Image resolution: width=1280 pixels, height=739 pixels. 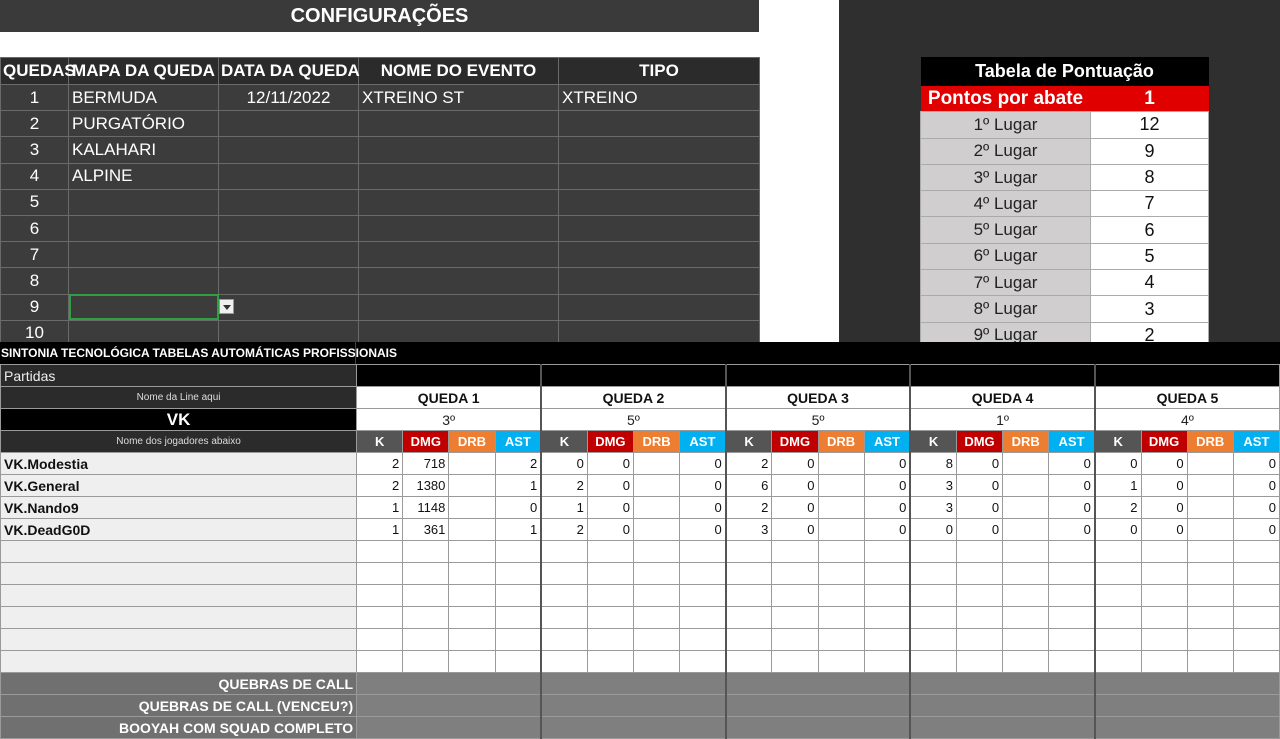 What do you see at coordinates (179, 463) in the screenshot?
I see `player-name: VK.Modestia` at bounding box center [179, 463].